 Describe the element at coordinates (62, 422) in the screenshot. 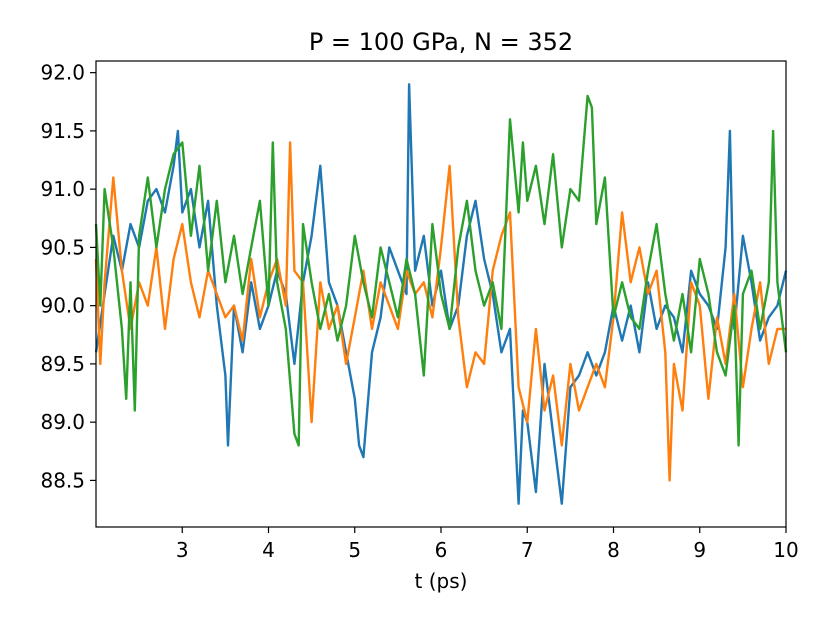

I see `y-tick-label: 89.0` at that location.